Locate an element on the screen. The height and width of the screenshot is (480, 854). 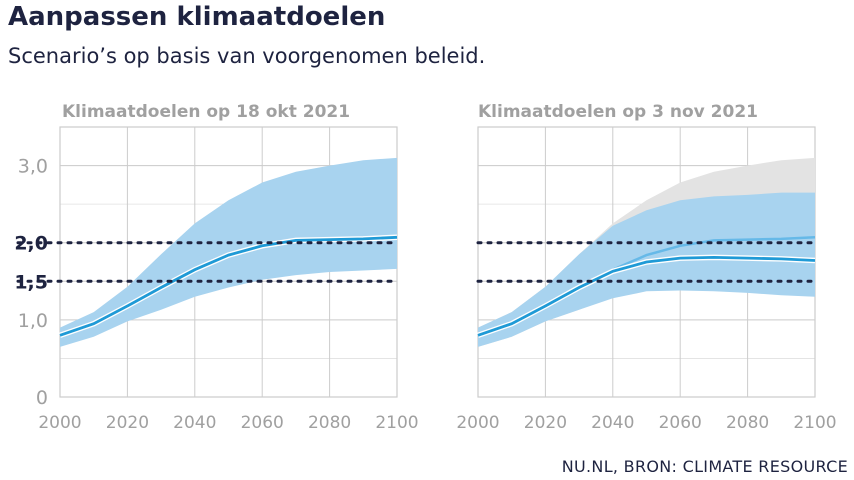
panel-title: Klimaatdoelen op 18 okt 2021 is located at coordinates (206, 112).